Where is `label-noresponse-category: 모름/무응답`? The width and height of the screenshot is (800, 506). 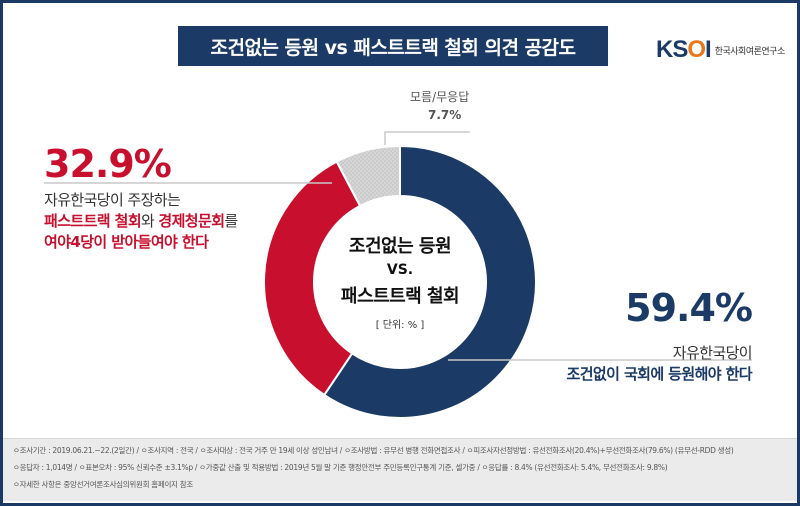
label-noresponse-category: 모름/무응답 is located at coordinates (440, 97).